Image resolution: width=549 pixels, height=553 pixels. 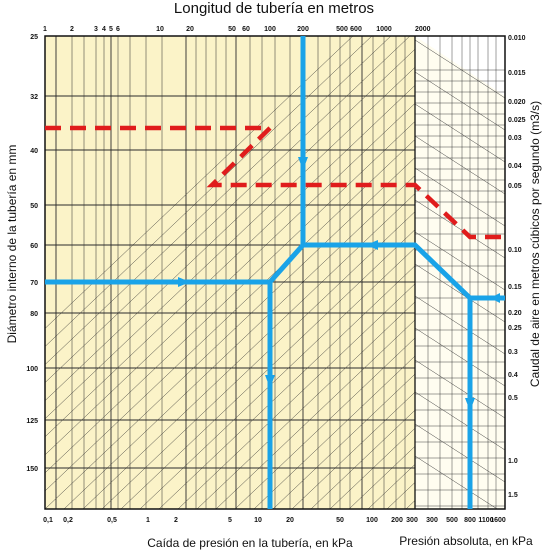 I want to click on top-tick-label: 6, so click(x=118, y=29).